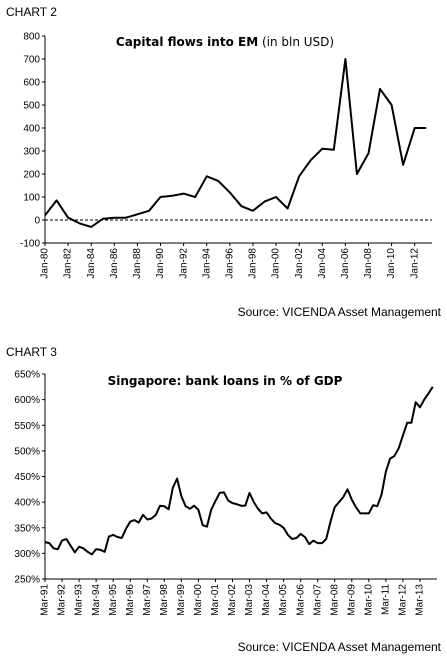 Image resolution: width=447 pixels, height=659 pixels. What do you see at coordinates (96, 600) in the screenshot?
I see `x-tick-label: Mar-94` at bounding box center [96, 600].